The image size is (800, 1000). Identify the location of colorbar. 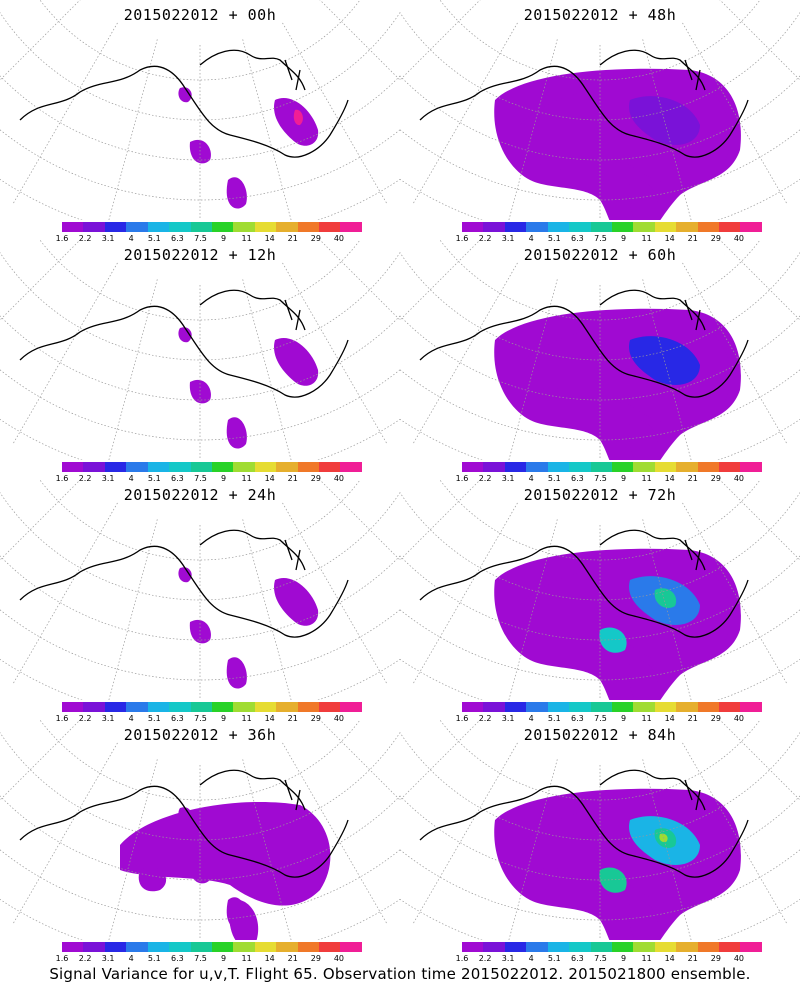
(612, 947).